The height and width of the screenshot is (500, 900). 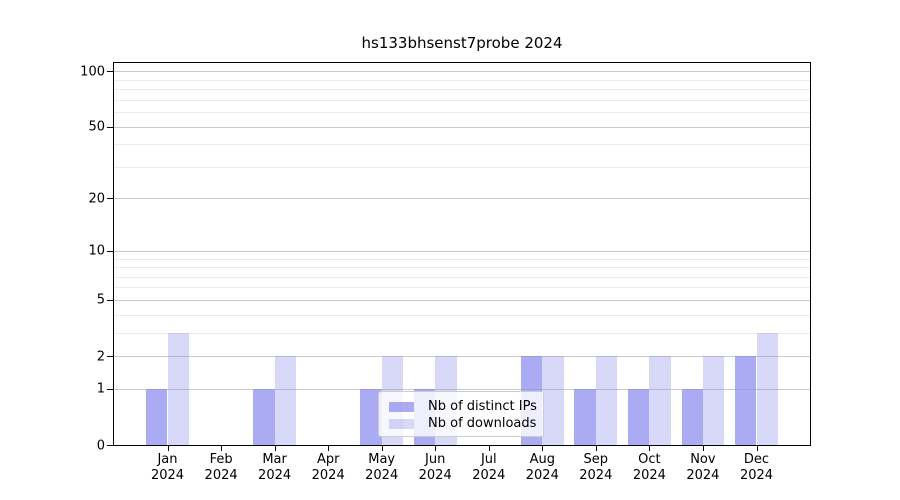 What do you see at coordinates (382, 467) in the screenshot?
I see `x-tick-label: May 2024` at bounding box center [382, 467].